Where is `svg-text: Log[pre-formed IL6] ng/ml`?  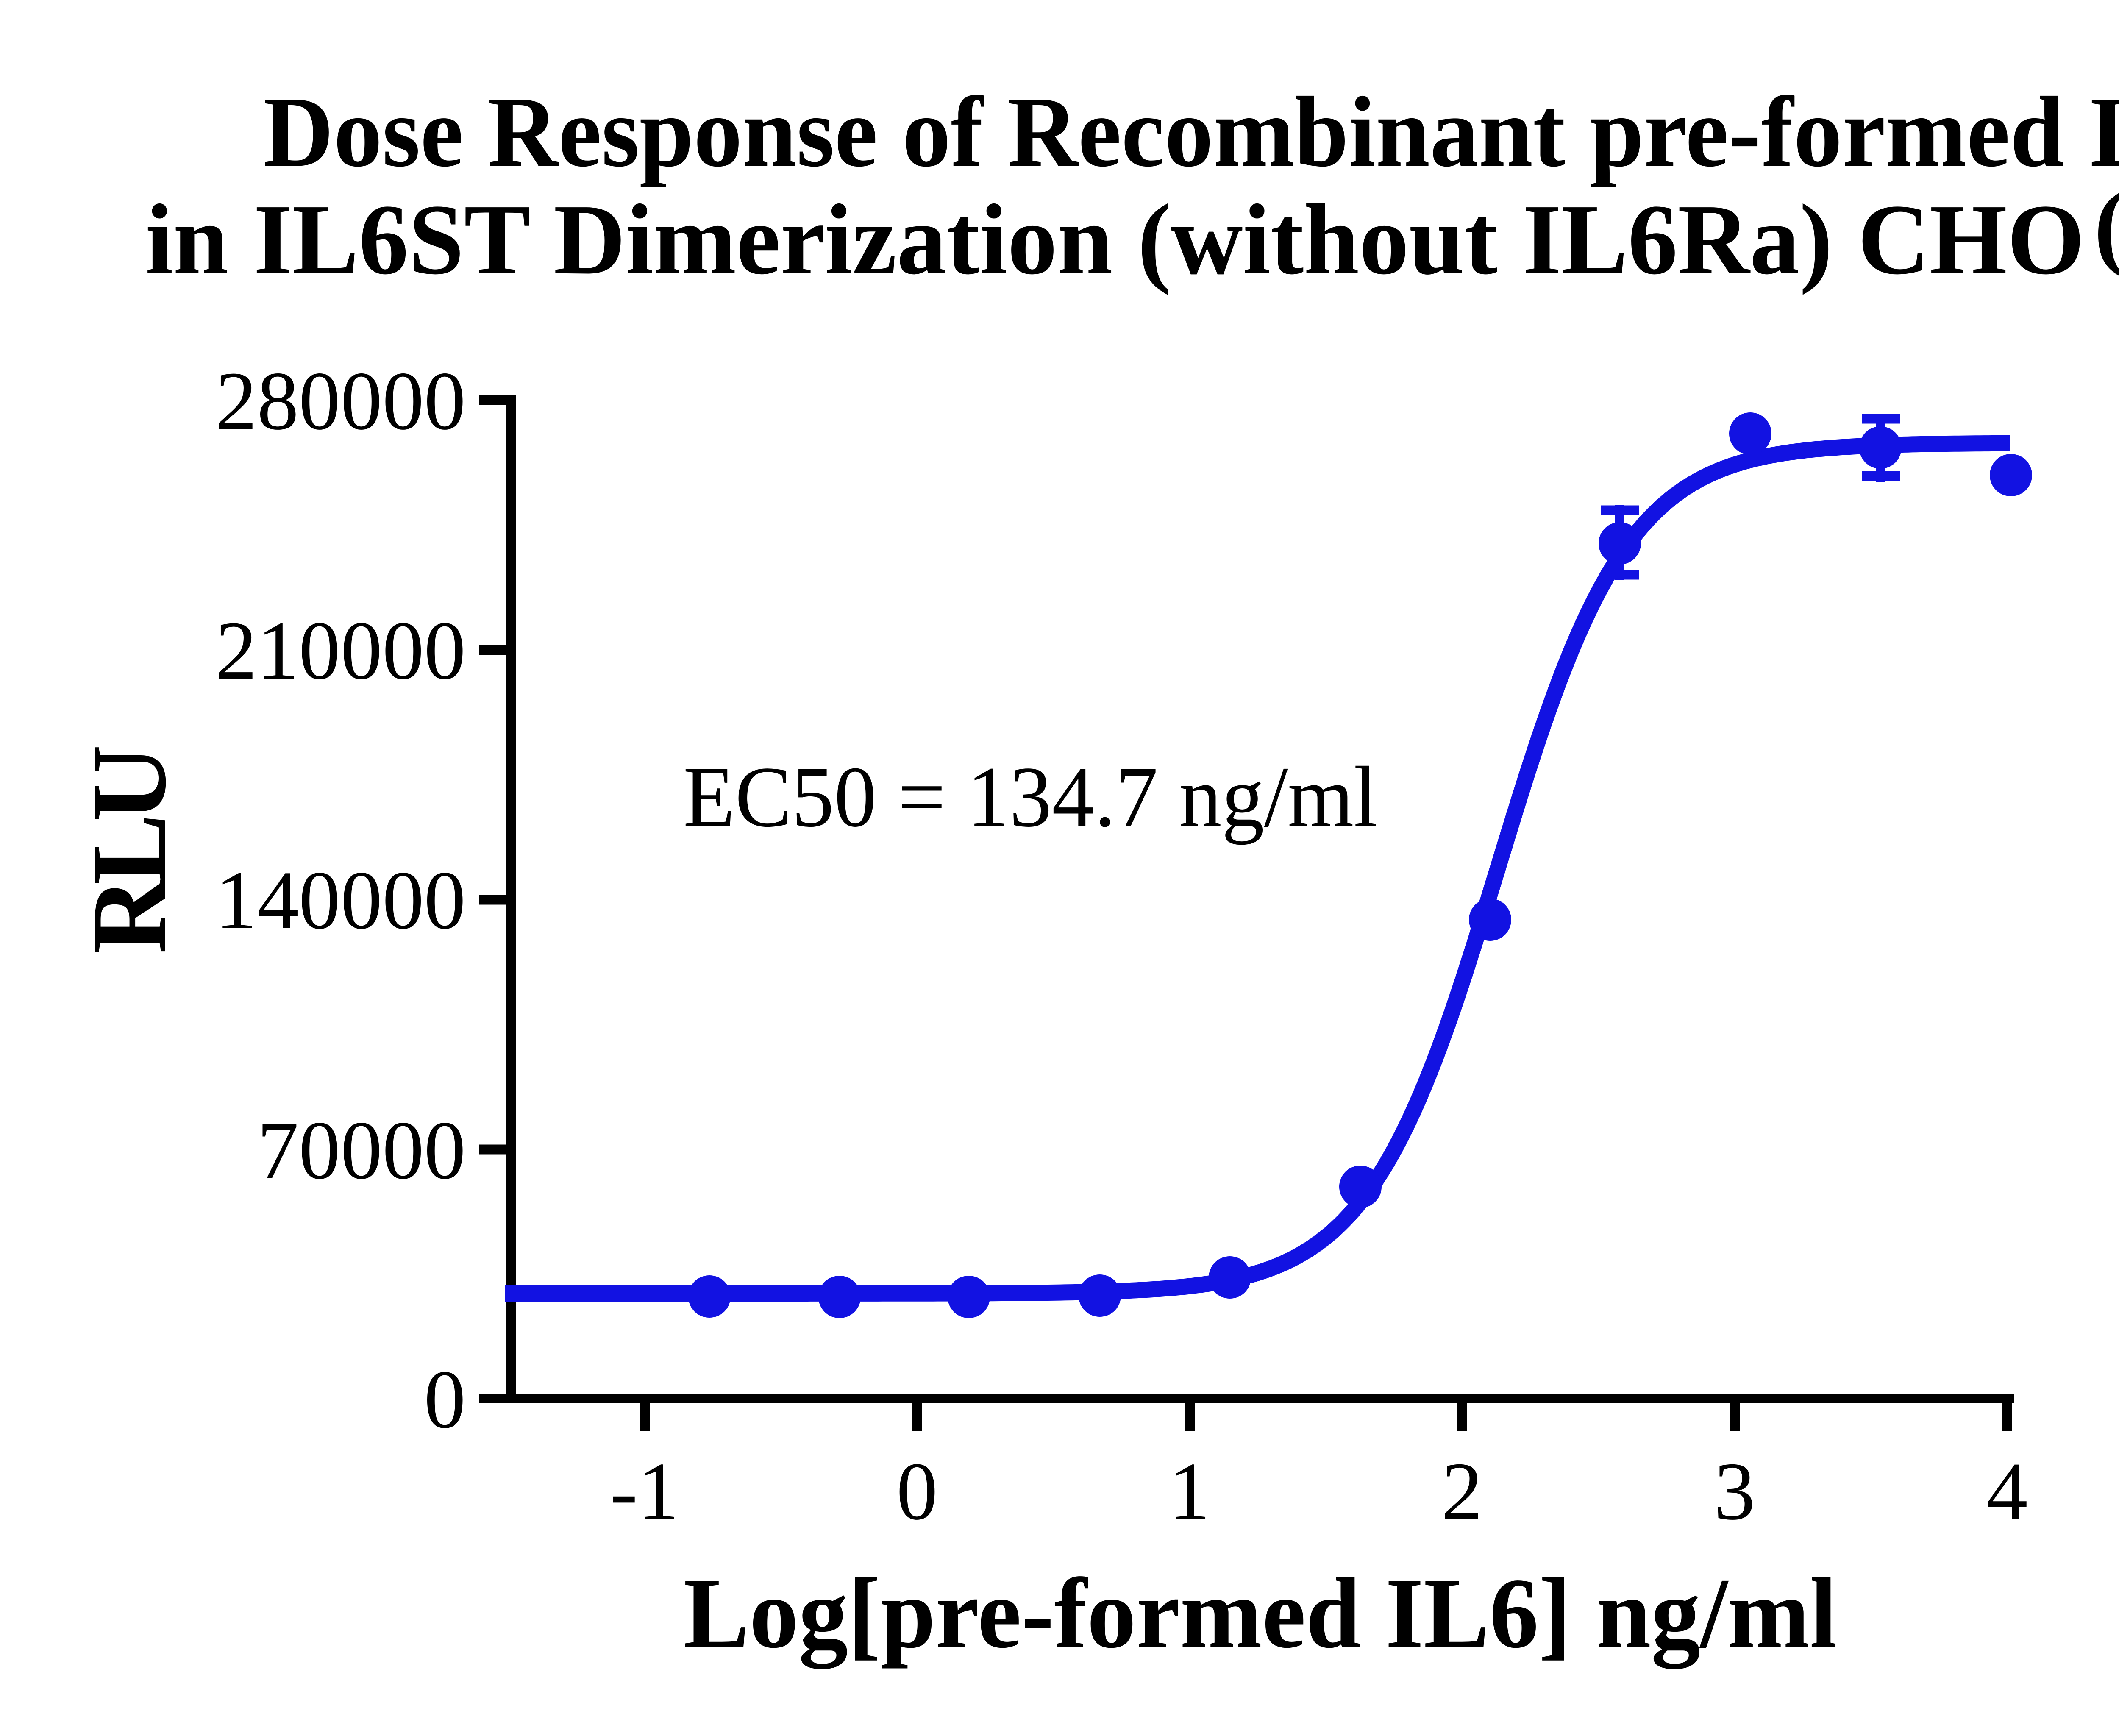
svg-text: Log[pre-formed IL6] ng/ml is located at coordinates (1261, 1613).